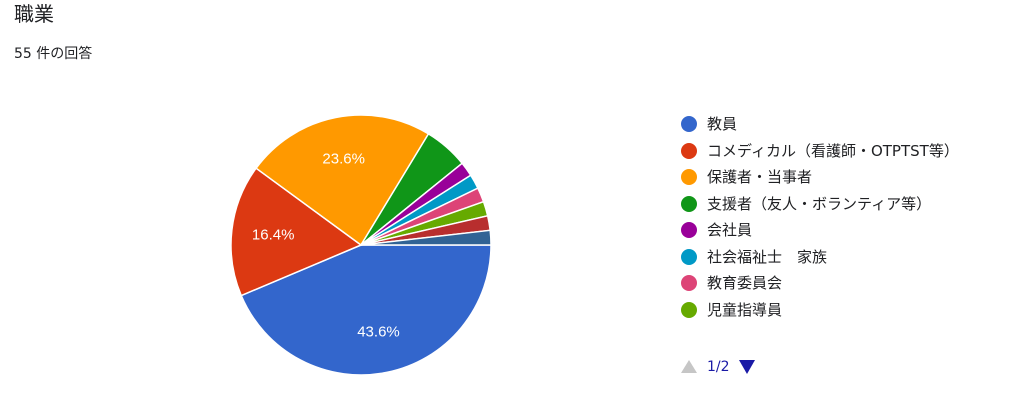  Describe the element at coordinates (833, 150) in the screenshot. I see `legend-label: コメディカル（看護師・OTPTST等）` at that location.